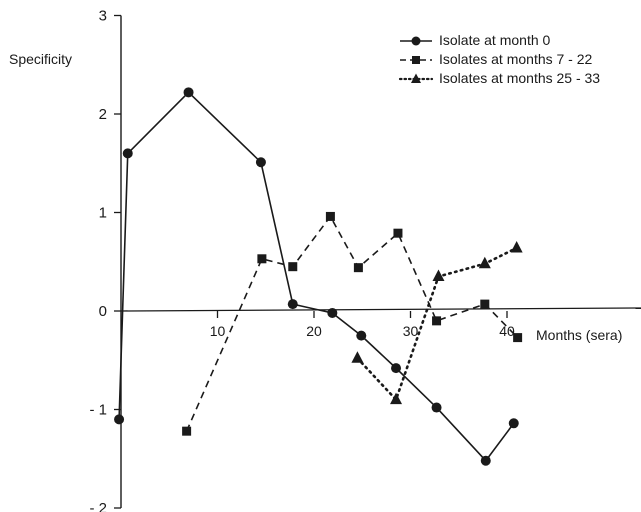 The width and height of the screenshot is (641, 512). I want to click on legend-swatch-square-dashed, so click(416, 59).